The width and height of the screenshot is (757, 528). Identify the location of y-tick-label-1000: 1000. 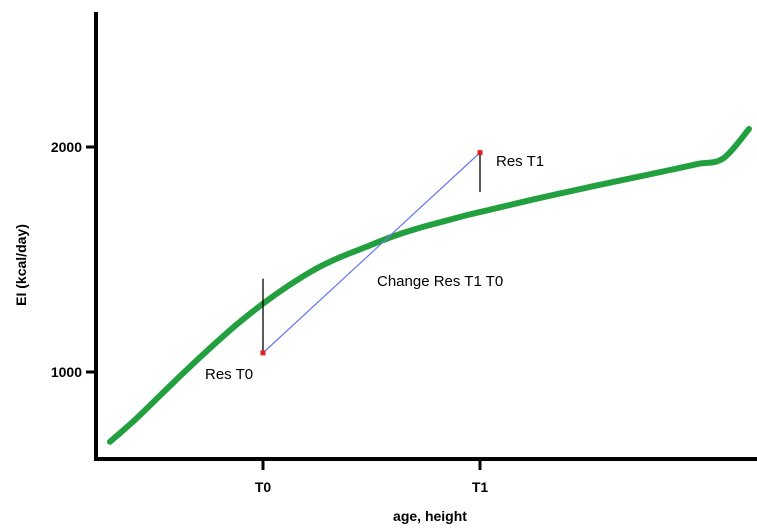
(66, 372).